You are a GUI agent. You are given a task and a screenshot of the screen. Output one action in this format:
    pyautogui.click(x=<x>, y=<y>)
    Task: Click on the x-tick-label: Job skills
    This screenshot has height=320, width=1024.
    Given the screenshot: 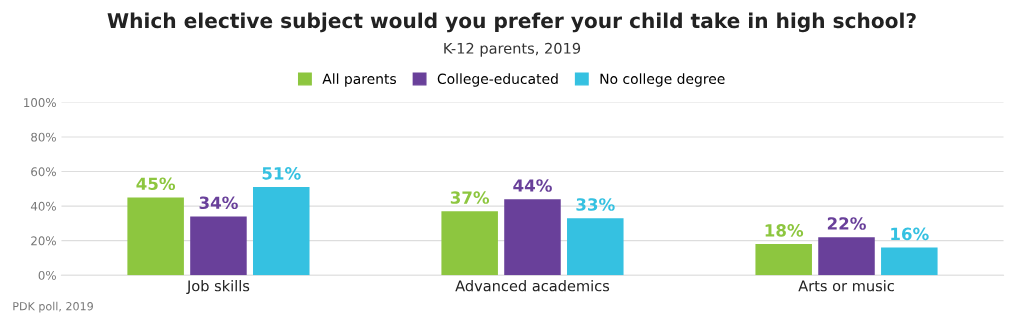 What is the action you would take?
    pyautogui.click(x=218, y=287)
    